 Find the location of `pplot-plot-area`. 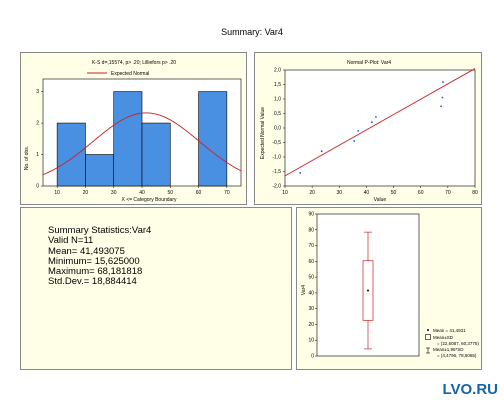

pplot-plot-area is located at coordinates (380, 128).